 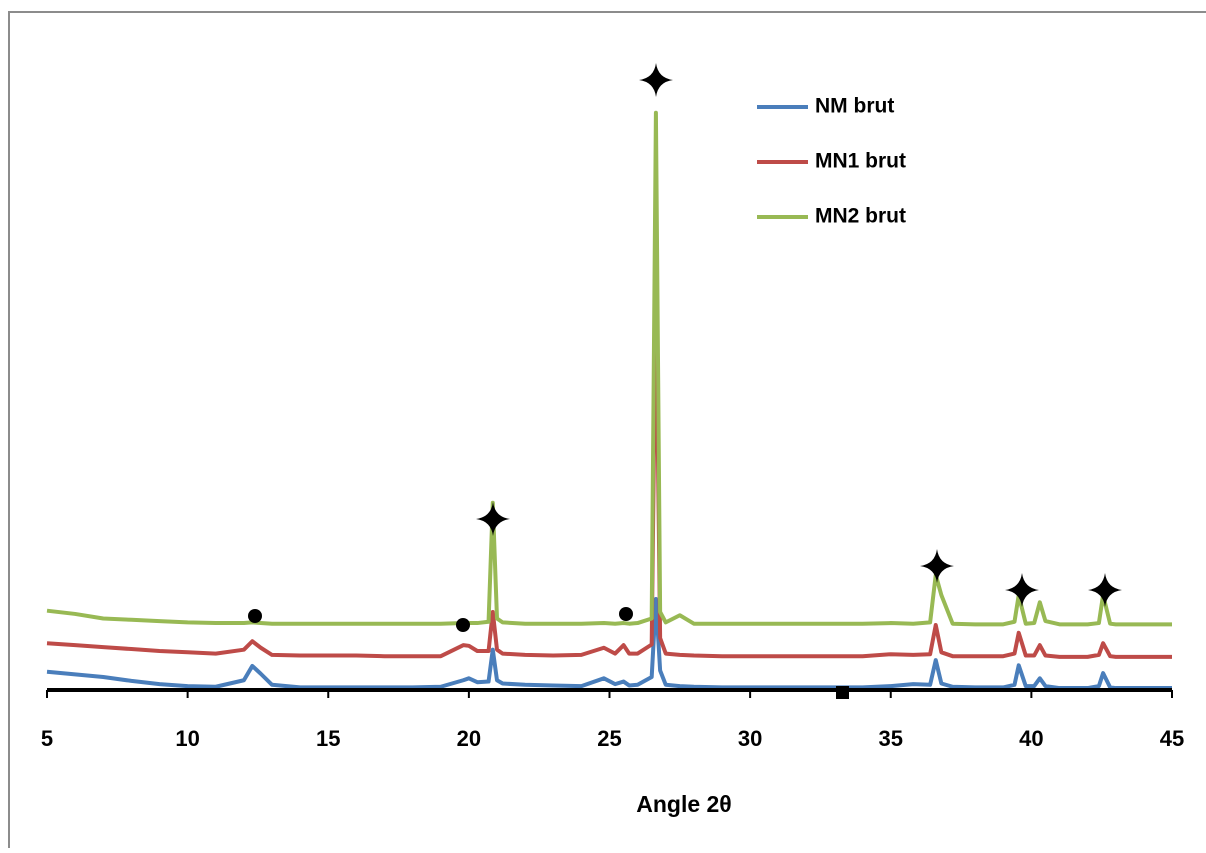 What do you see at coordinates (684, 804) in the screenshot?
I see `x-axis-title: Angle 2θ` at bounding box center [684, 804].